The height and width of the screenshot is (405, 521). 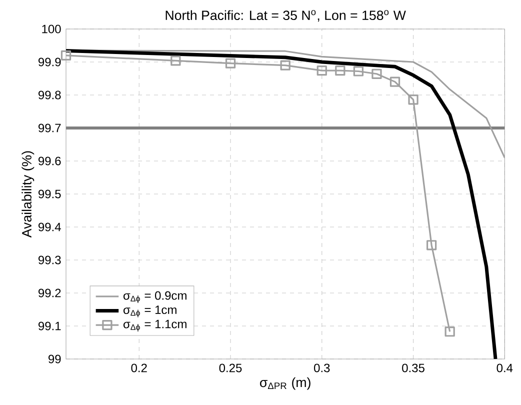 I want to click on y-tick-label: 99.9, so click(x=49, y=62).